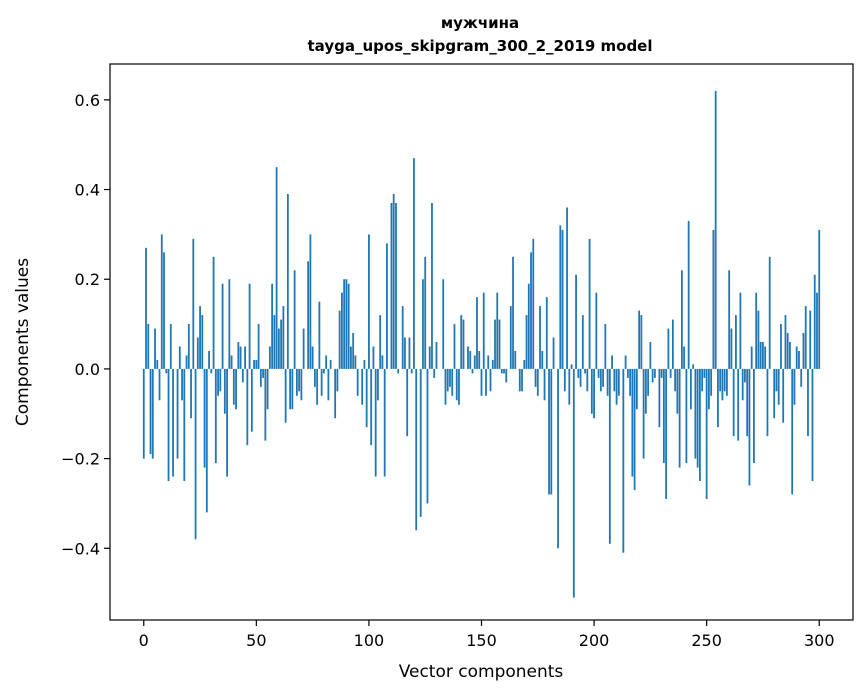  I want to click on x-axis-label: Vector components, so click(481, 672).